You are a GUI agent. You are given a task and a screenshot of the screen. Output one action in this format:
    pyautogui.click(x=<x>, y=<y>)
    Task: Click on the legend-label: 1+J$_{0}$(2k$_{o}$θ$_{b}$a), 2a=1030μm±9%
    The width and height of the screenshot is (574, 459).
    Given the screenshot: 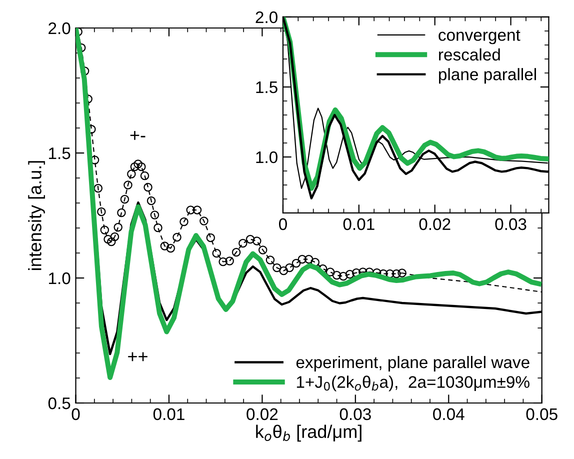 What is the action you would take?
    pyautogui.click(x=413, y=384)
    